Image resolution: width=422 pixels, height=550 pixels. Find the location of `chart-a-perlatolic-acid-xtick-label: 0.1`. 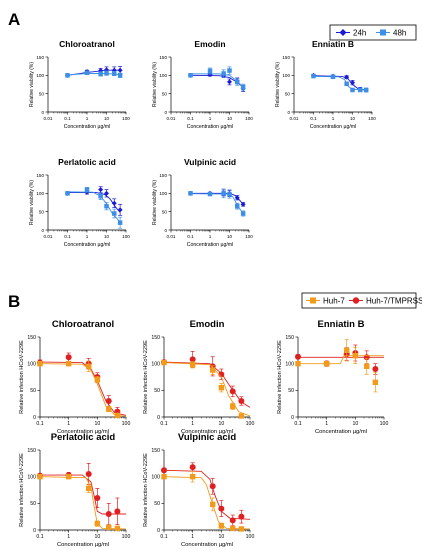

chart-a-perlatolic-acid-xtick-label: 0.1 is located at coordinates (67, 236).